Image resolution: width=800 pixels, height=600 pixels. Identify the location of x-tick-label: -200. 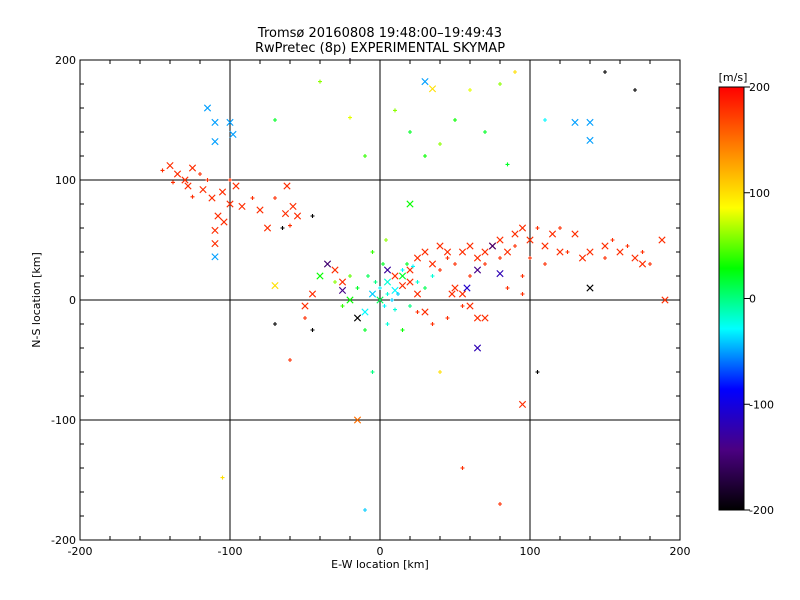
(80, 551).